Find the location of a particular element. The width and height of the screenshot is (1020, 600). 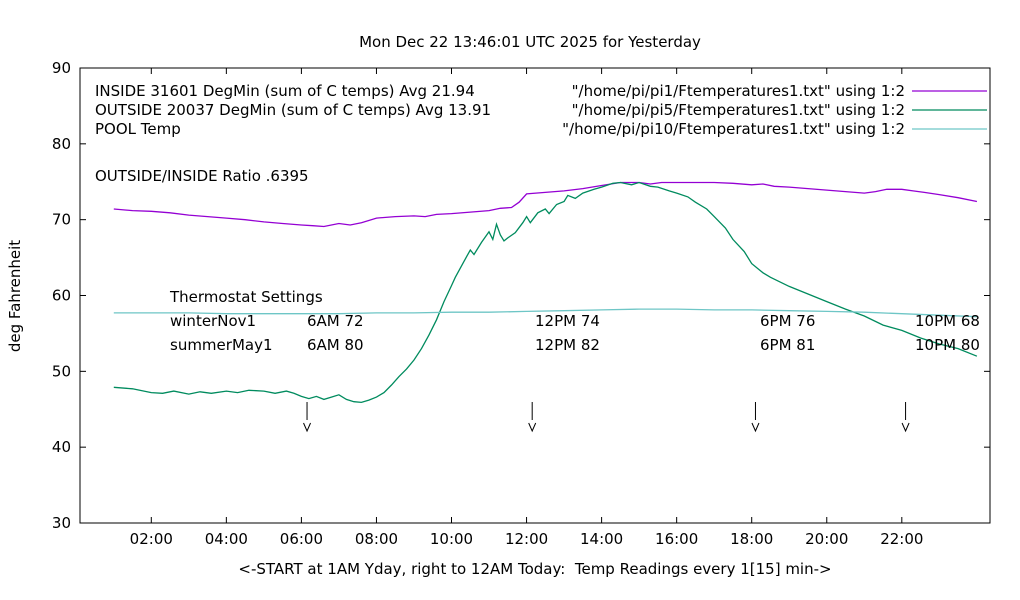

x-tick-label: 14:00 is located at coordinates (601, 539).